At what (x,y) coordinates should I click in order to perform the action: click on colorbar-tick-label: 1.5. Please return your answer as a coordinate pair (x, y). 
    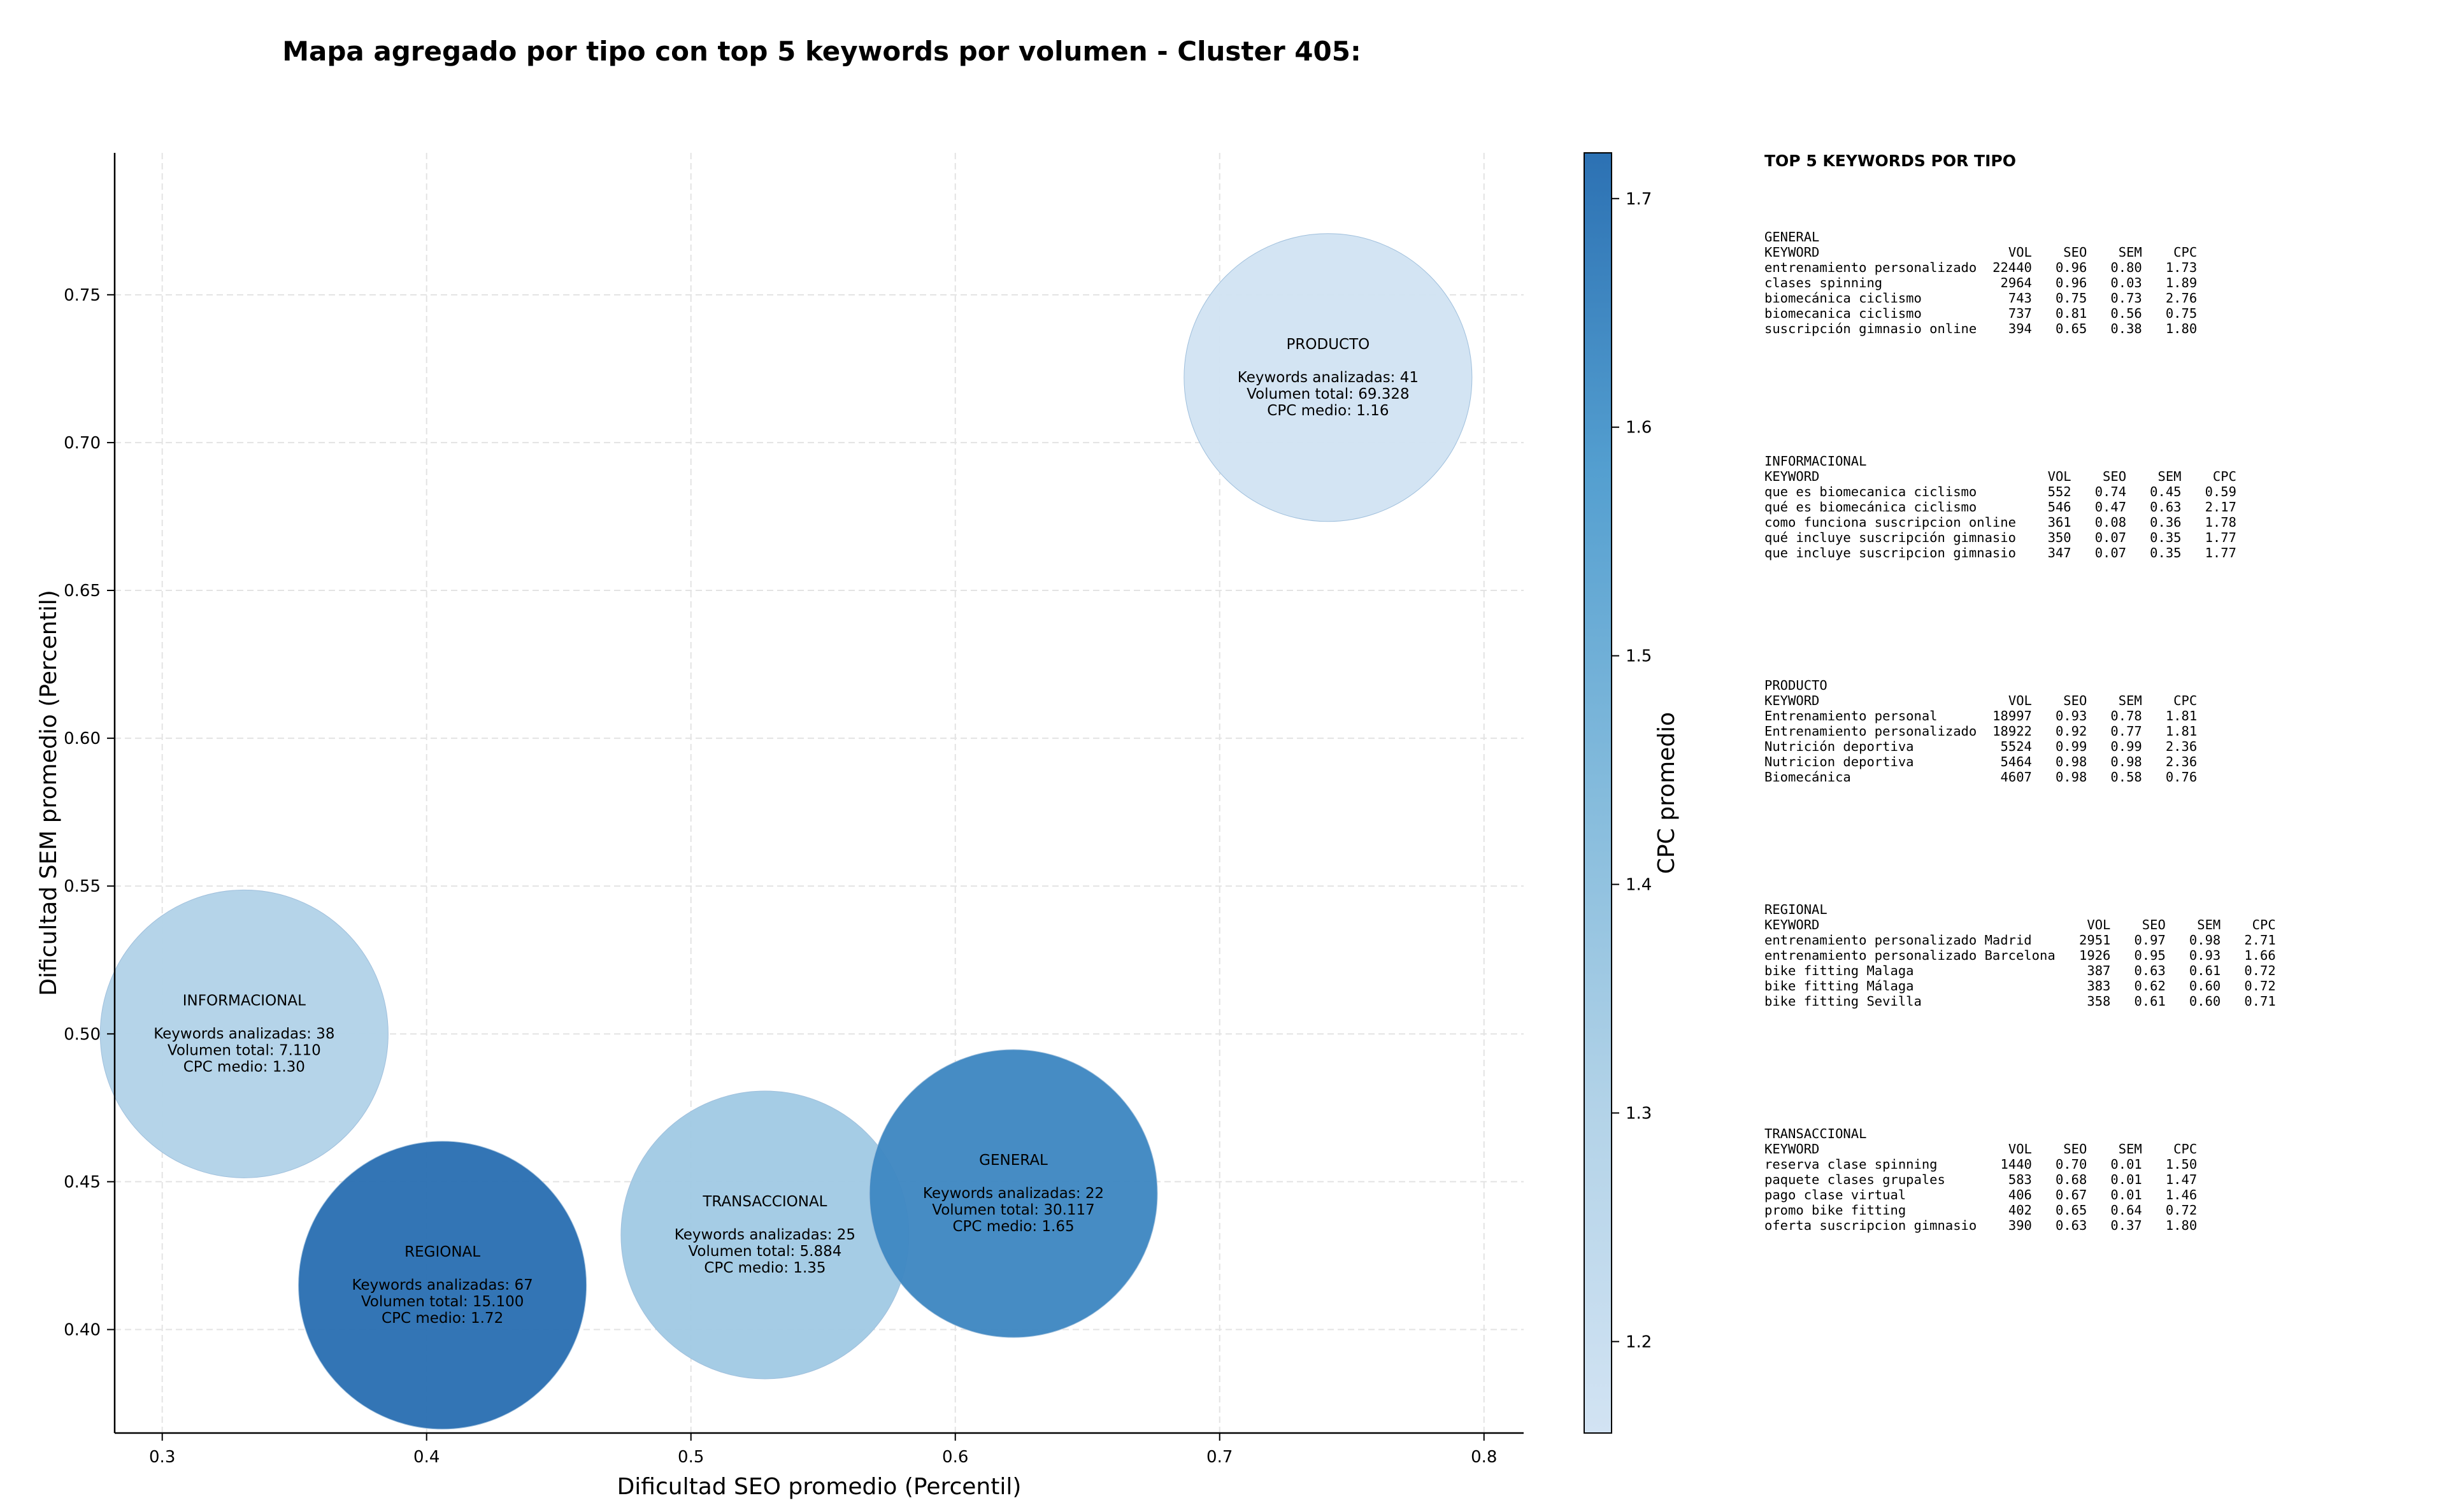
    Looking at the image, I should click on (1639, 656).